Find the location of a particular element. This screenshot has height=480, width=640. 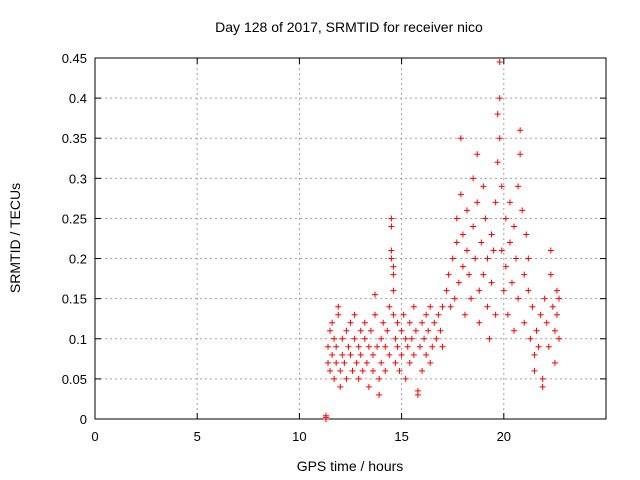

y-tick-label: 0.05 is located at coordinates (74, 379).